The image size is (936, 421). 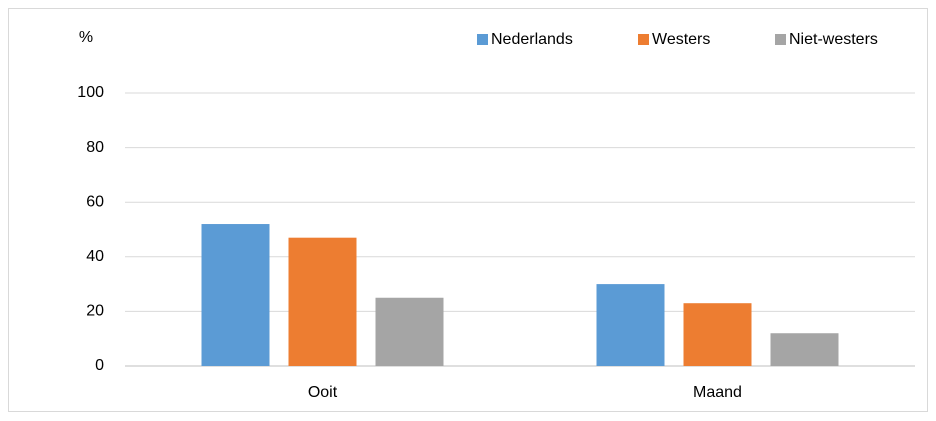 I want to click on y-tick-label: 40, so click(x=95, y=256).